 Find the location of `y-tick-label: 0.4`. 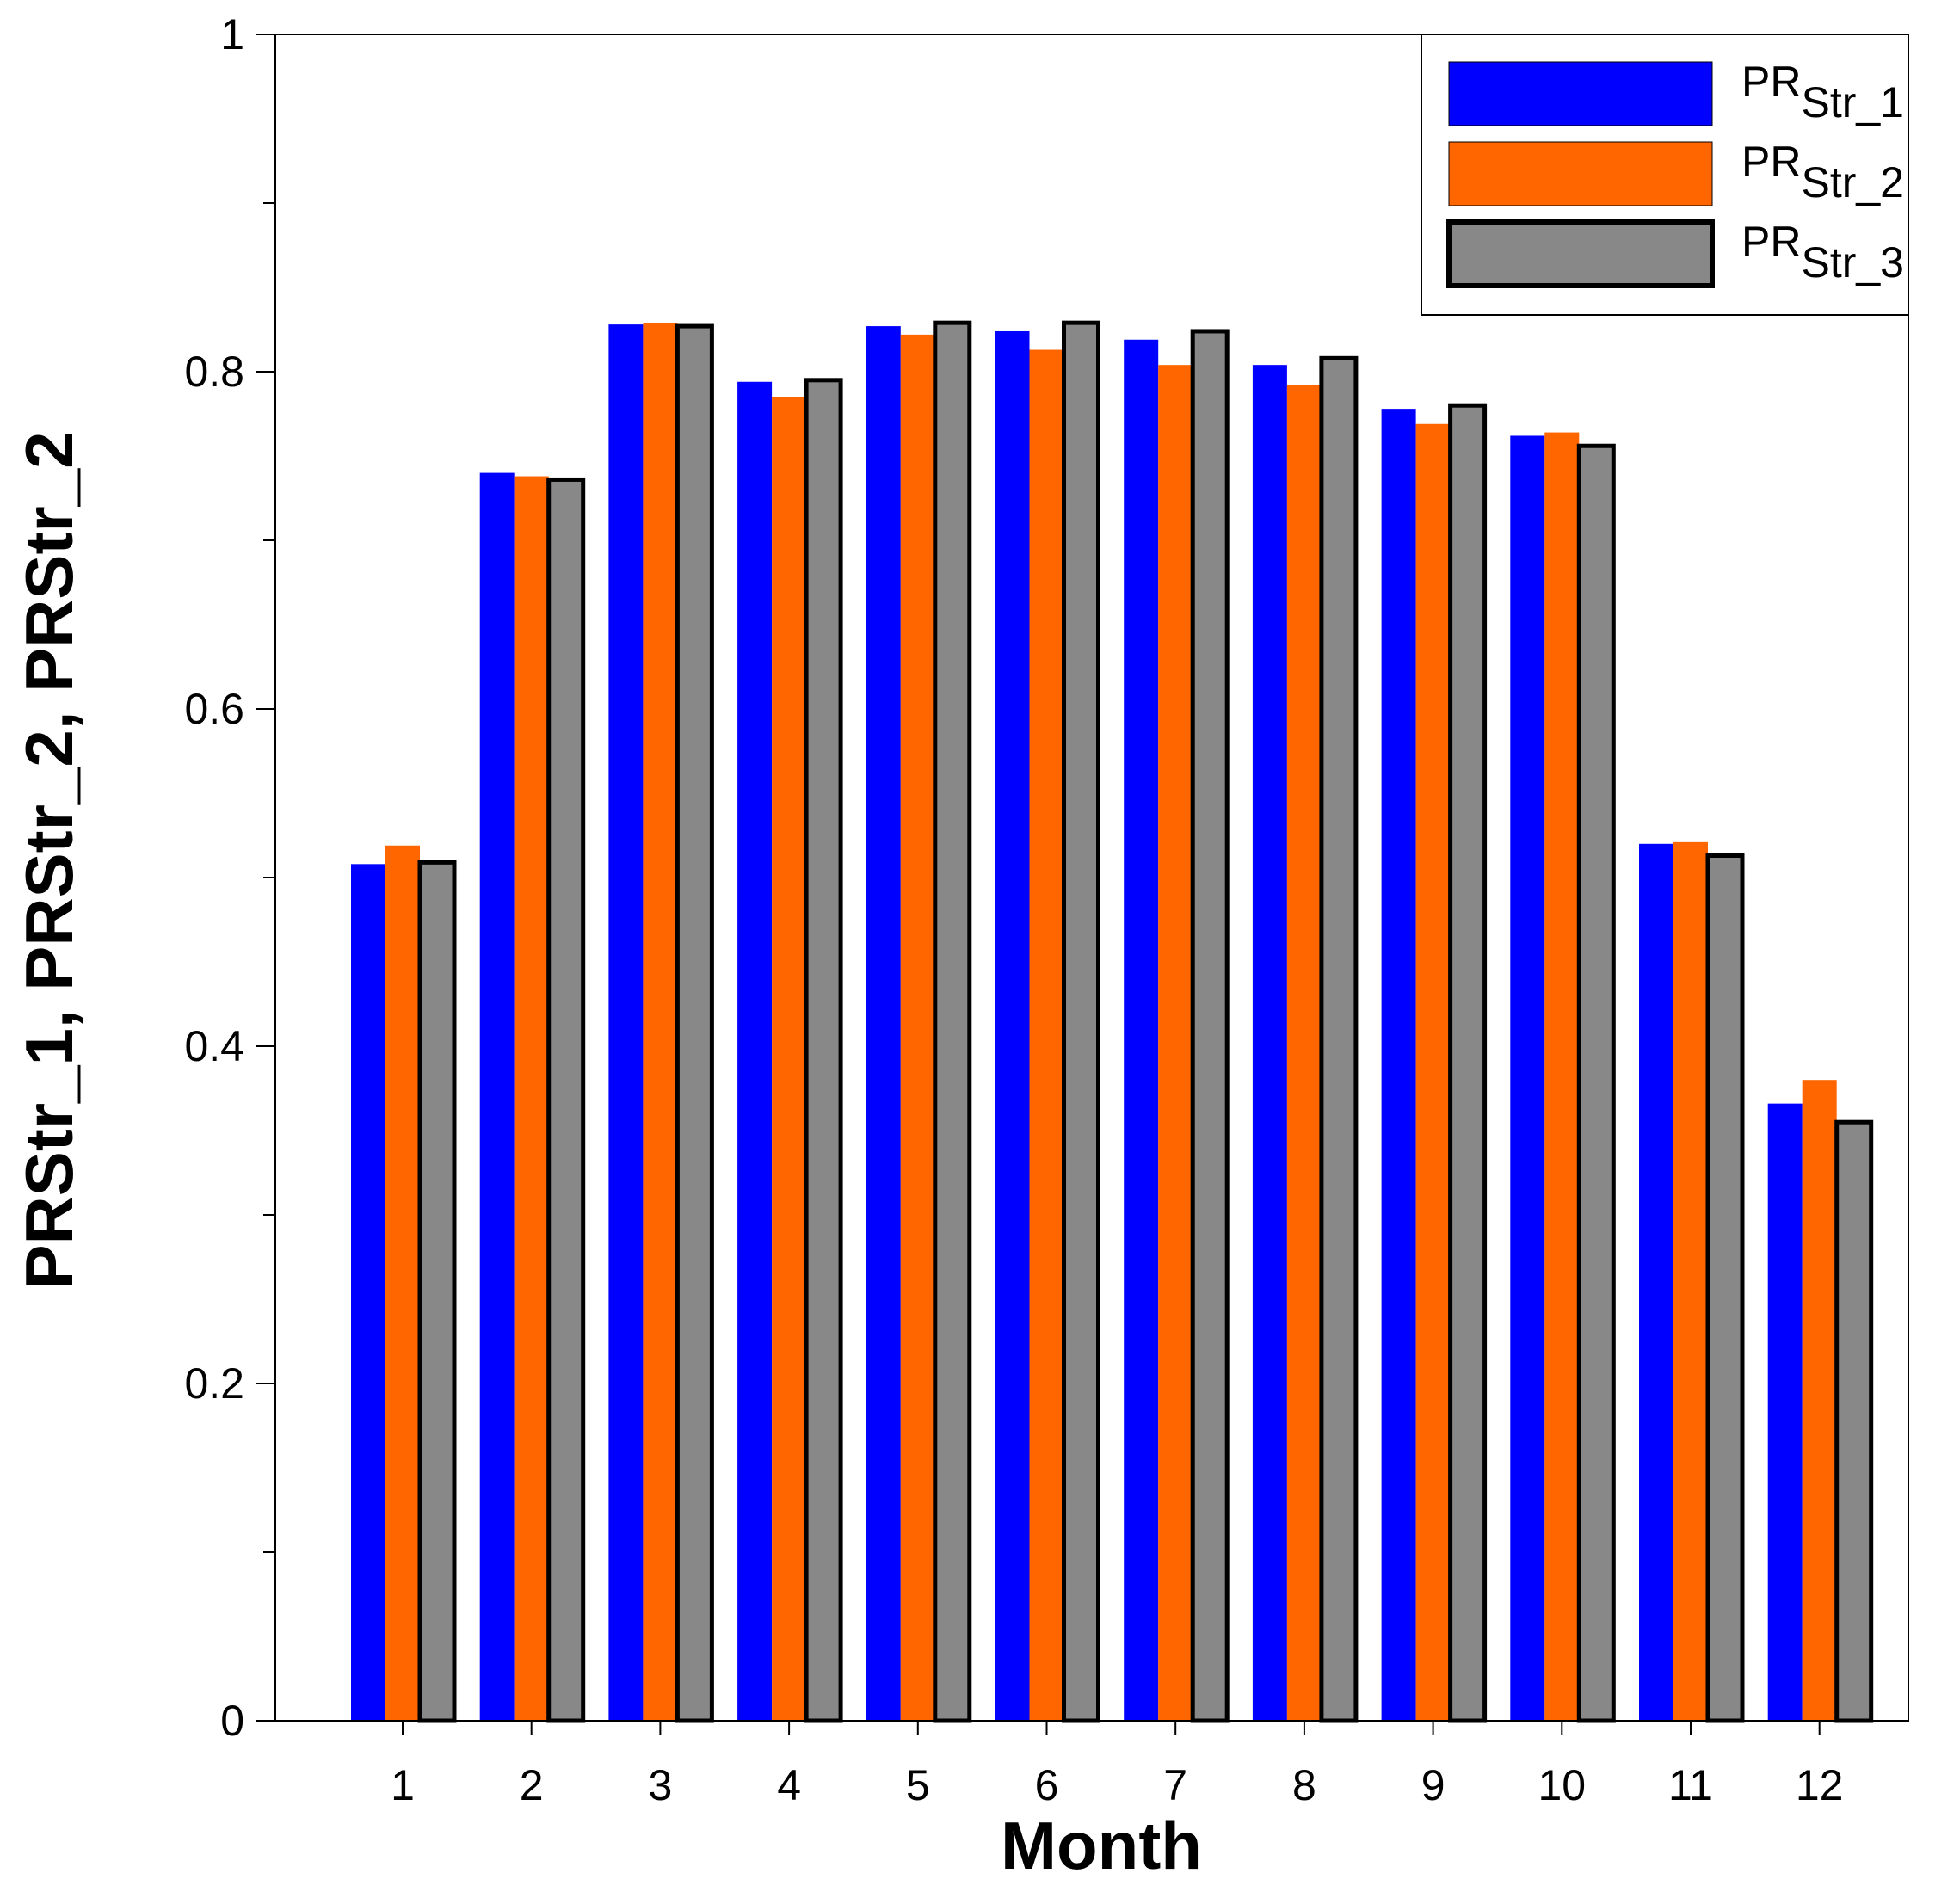

y-tick-label: 0.4 is located at coordinates (214, 1046).